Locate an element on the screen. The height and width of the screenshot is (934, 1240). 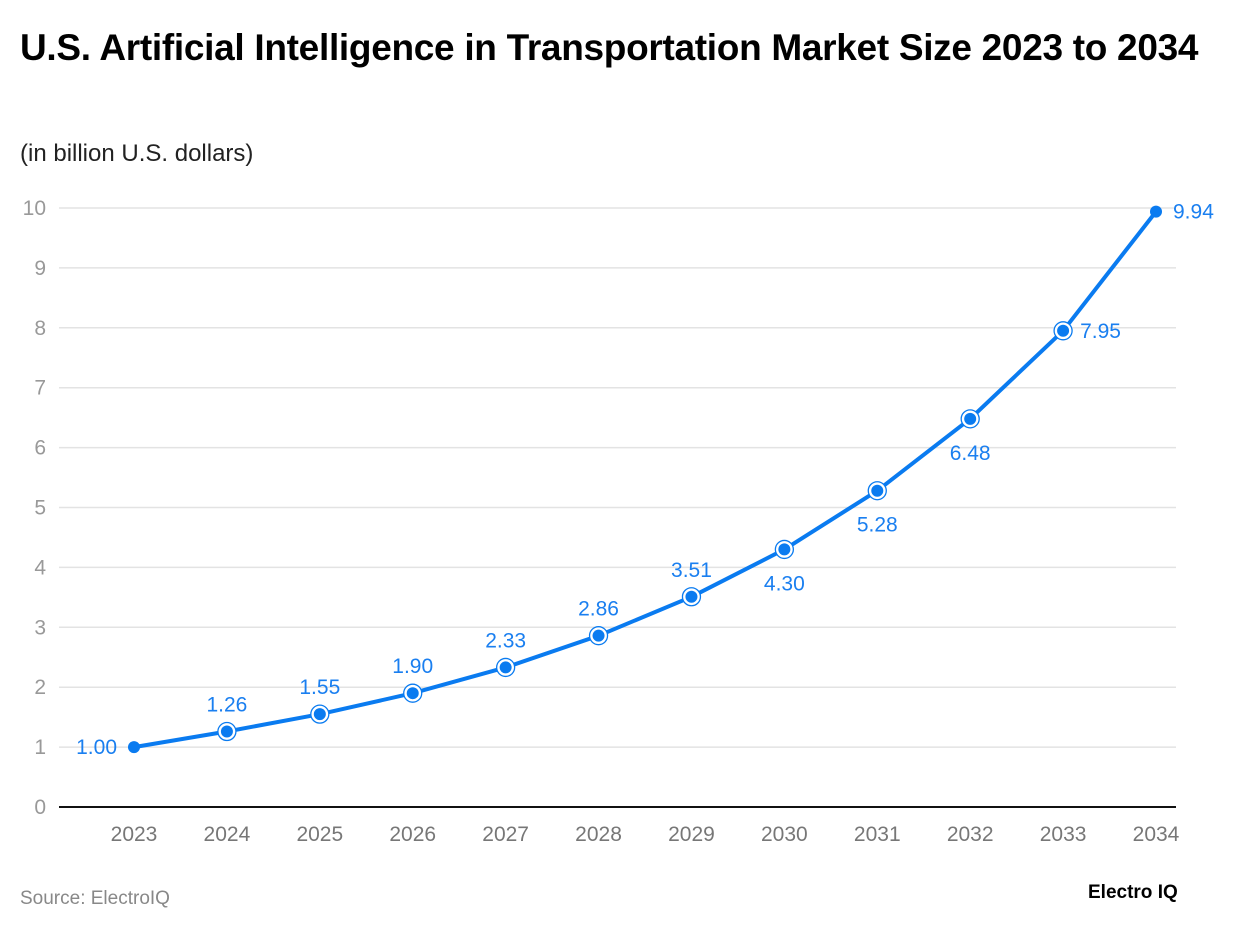
y-tick-label: 5 is located at coordinates (40, 508).